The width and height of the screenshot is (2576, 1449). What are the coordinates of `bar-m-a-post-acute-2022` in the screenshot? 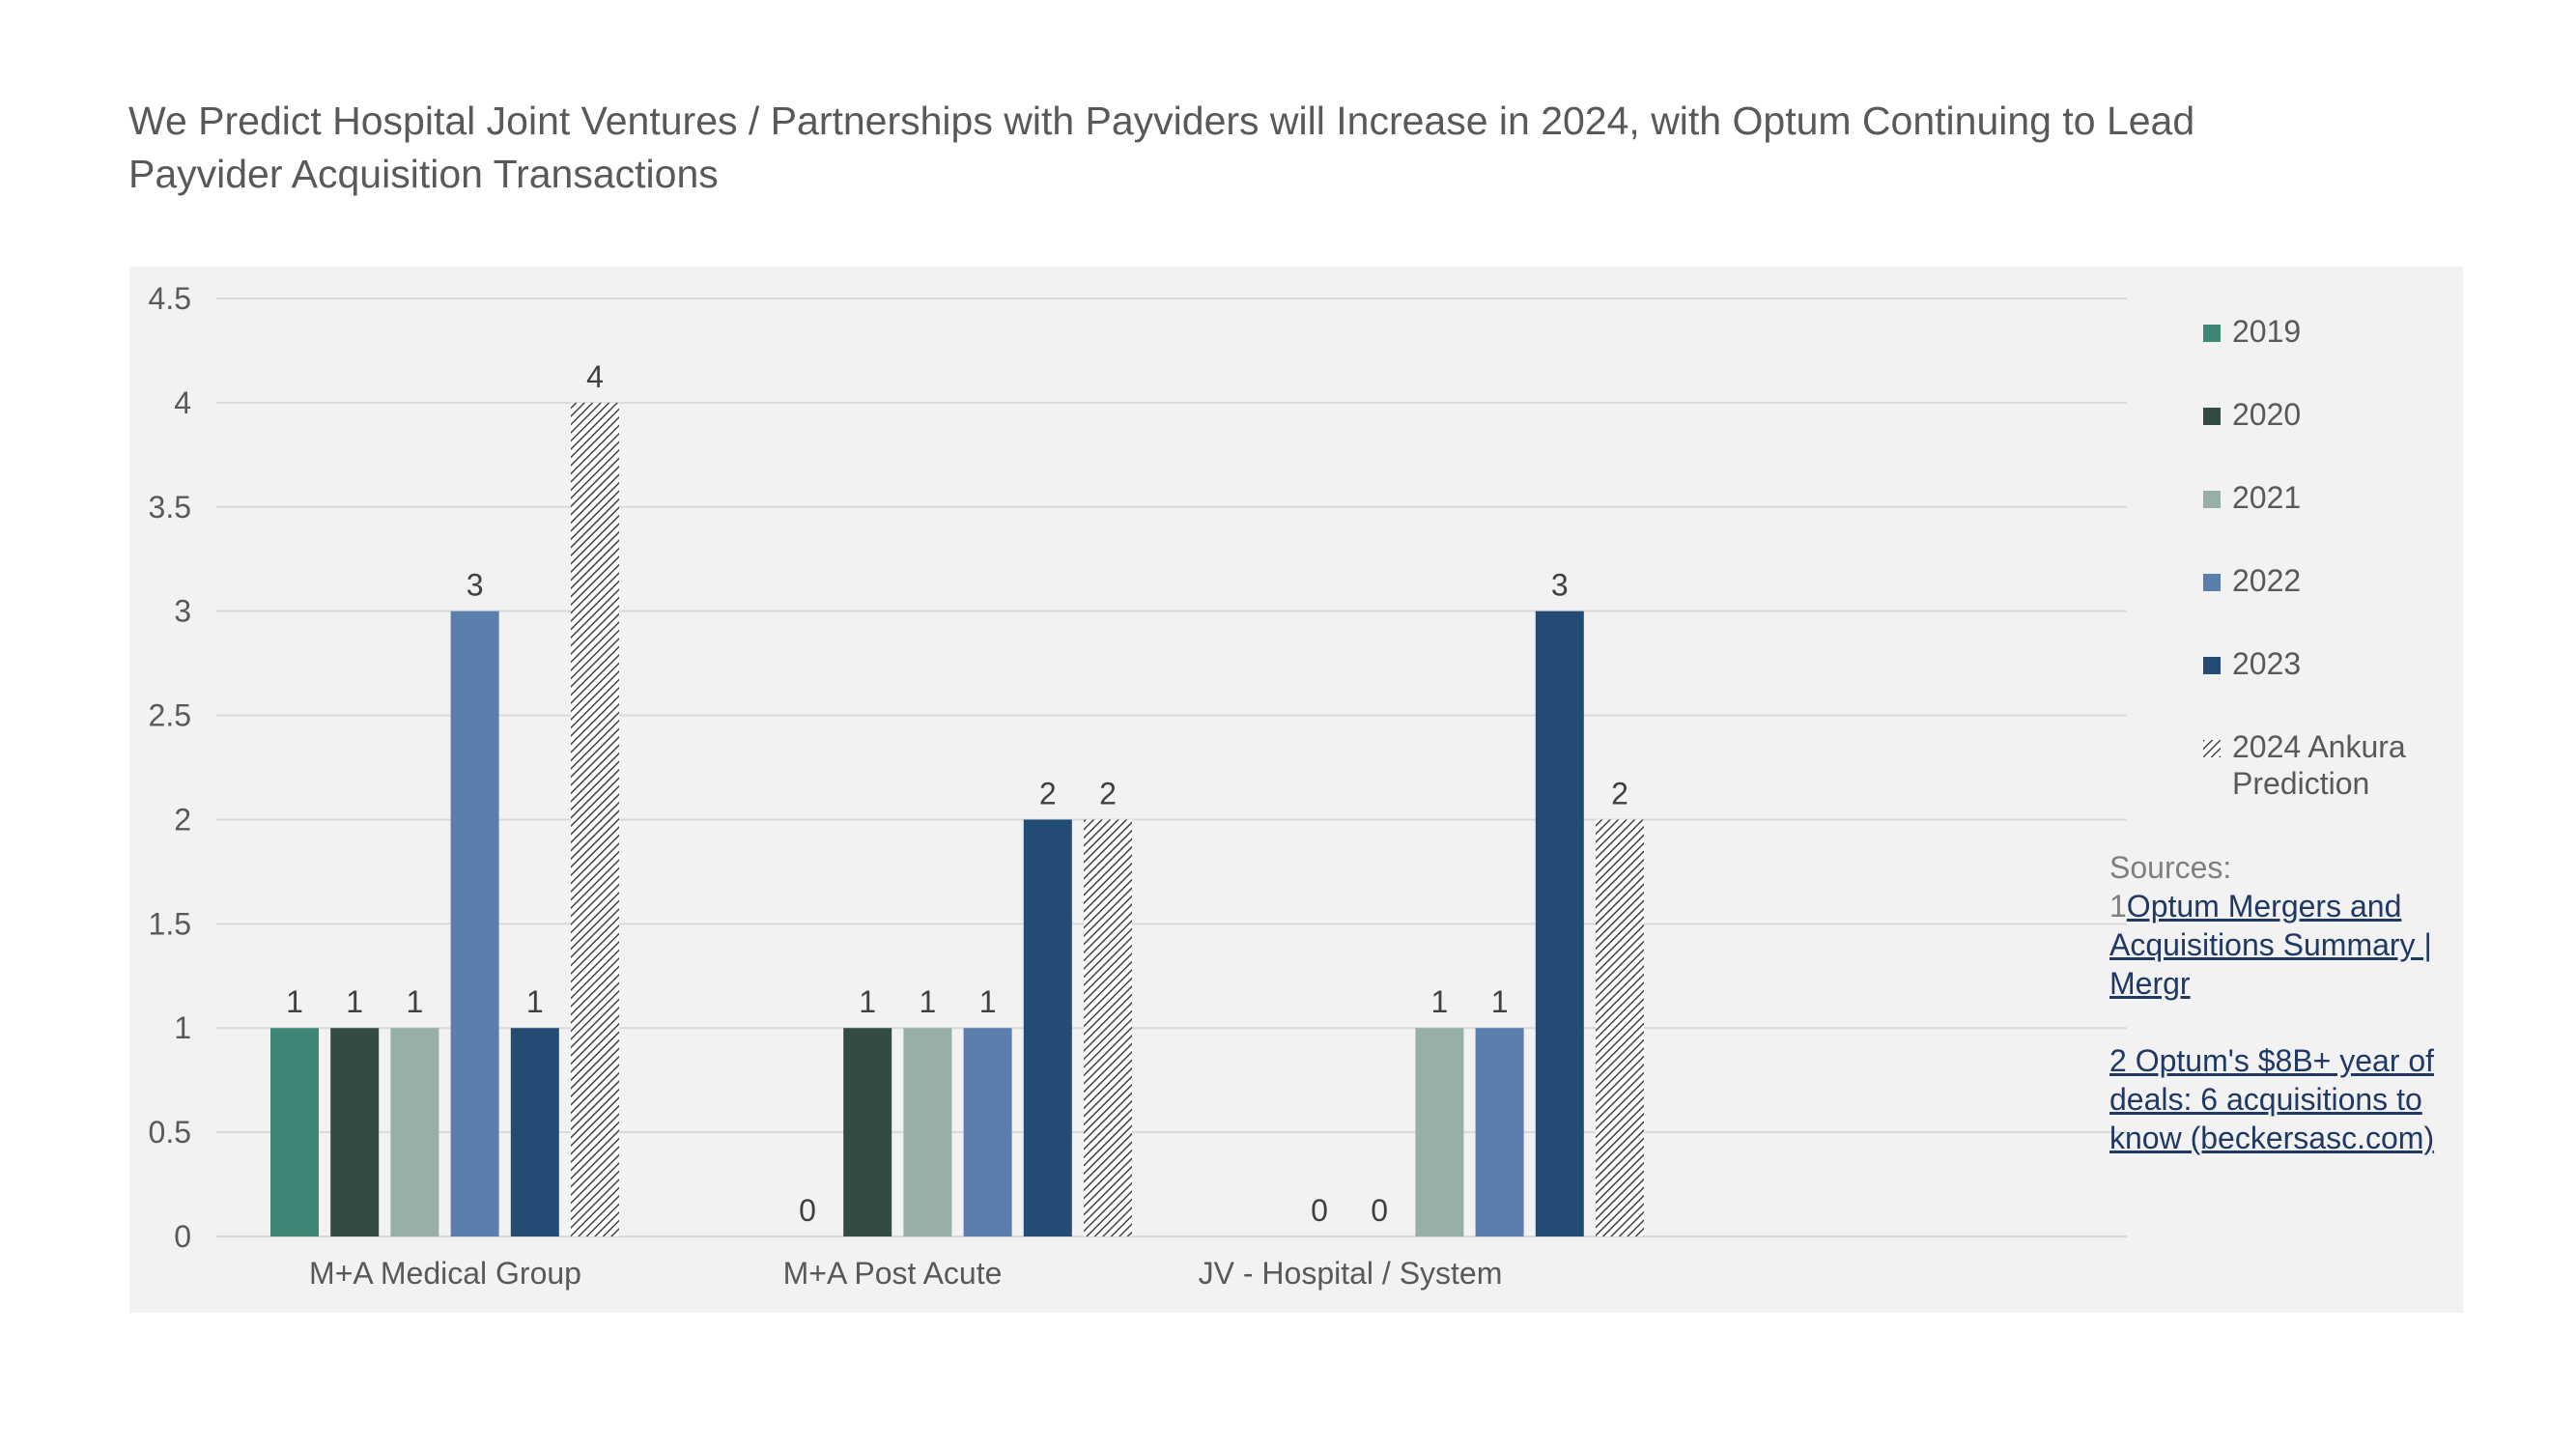 It's located at (987, 1132).